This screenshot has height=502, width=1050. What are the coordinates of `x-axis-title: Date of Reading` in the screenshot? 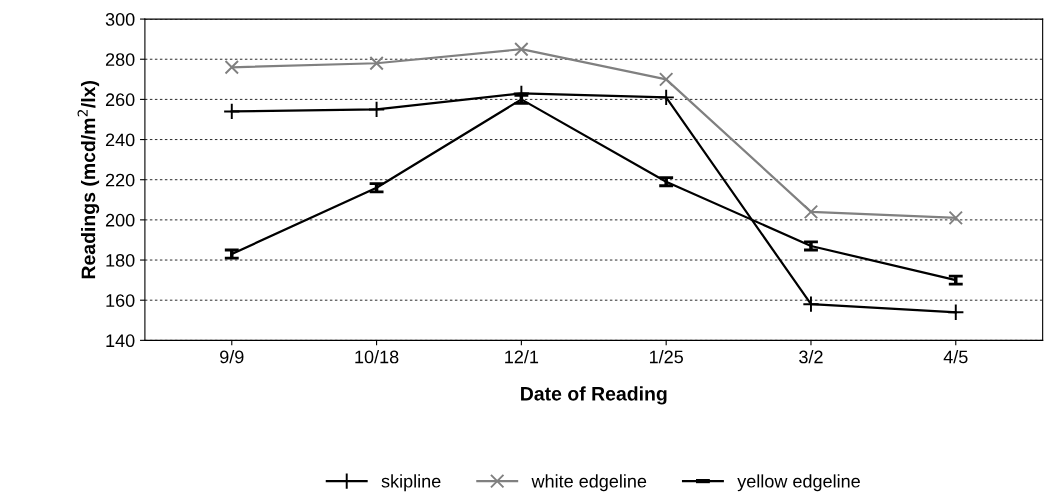 It's located at (594, 395).